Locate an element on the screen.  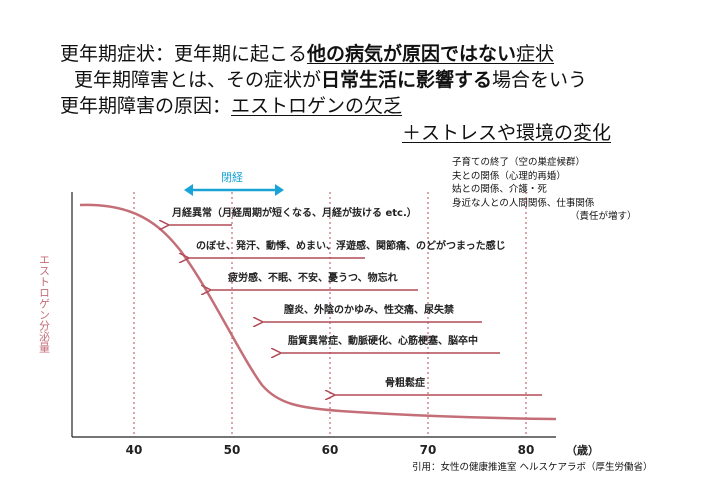
cause-item: 姑との関係、介護・死 is located at coordinates (499, 189).